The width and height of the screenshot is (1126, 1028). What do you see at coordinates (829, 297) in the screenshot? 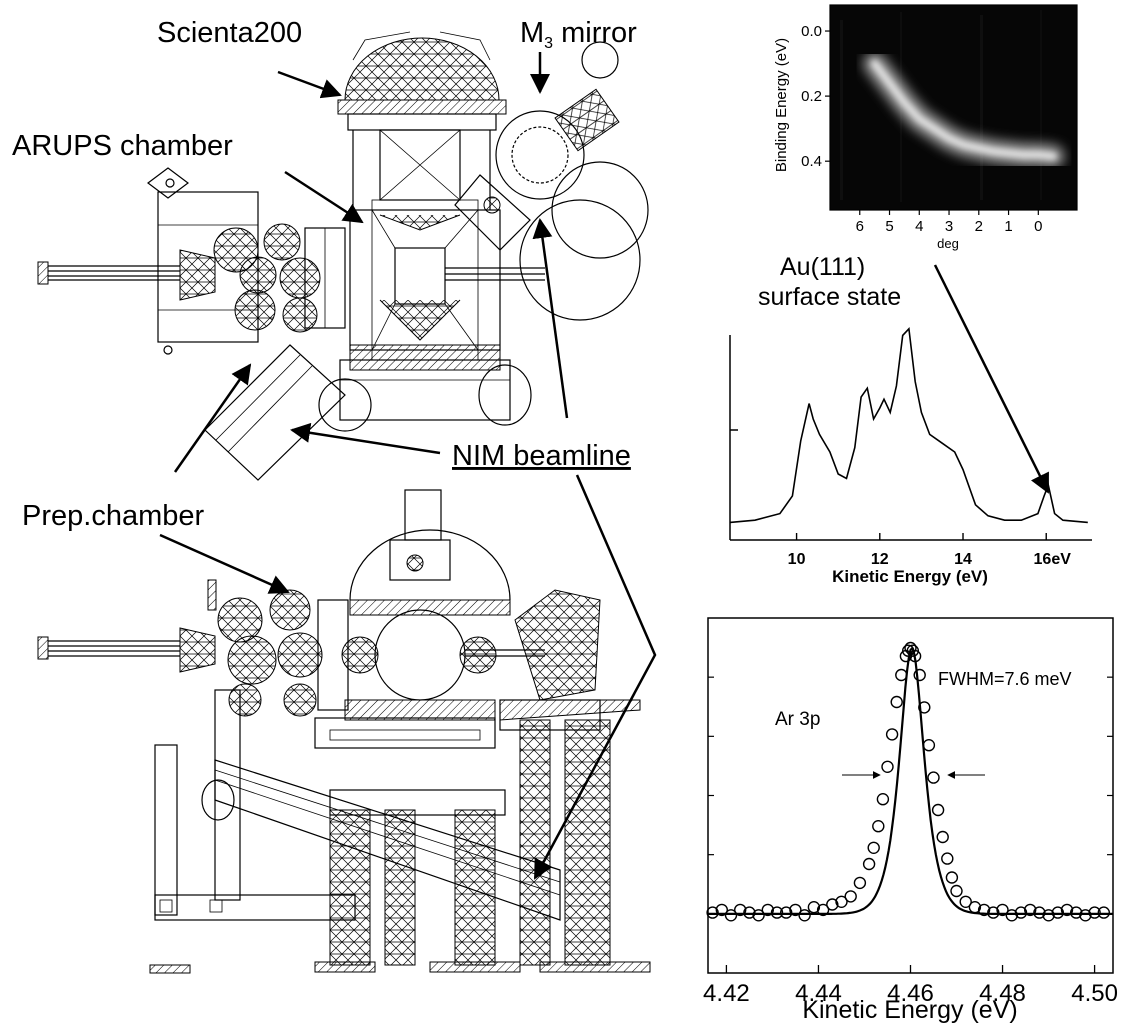
I see `label-au111-line2: surface state` at bounding box center [829, 297].